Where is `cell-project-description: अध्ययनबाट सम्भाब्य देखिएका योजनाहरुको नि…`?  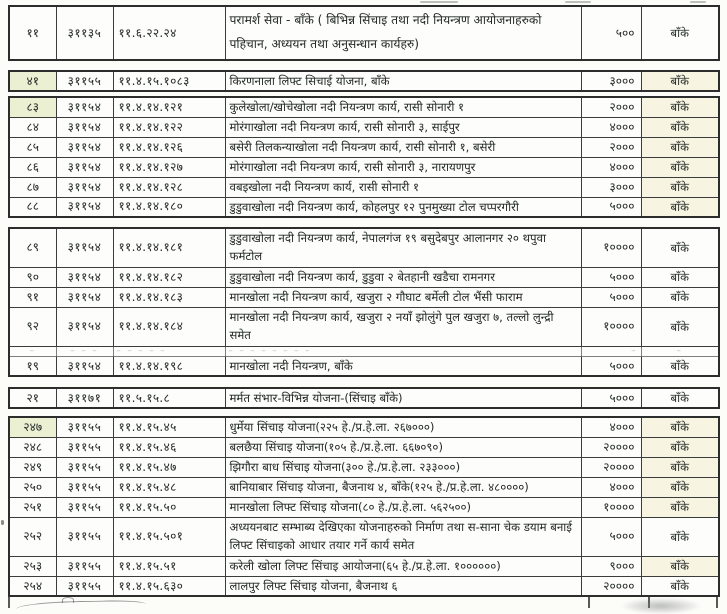
cell-project-description: अध्ययनबाट सम्भाब्य देखिएका योजनाहरुको नि… is located at coordinates (403, 536).